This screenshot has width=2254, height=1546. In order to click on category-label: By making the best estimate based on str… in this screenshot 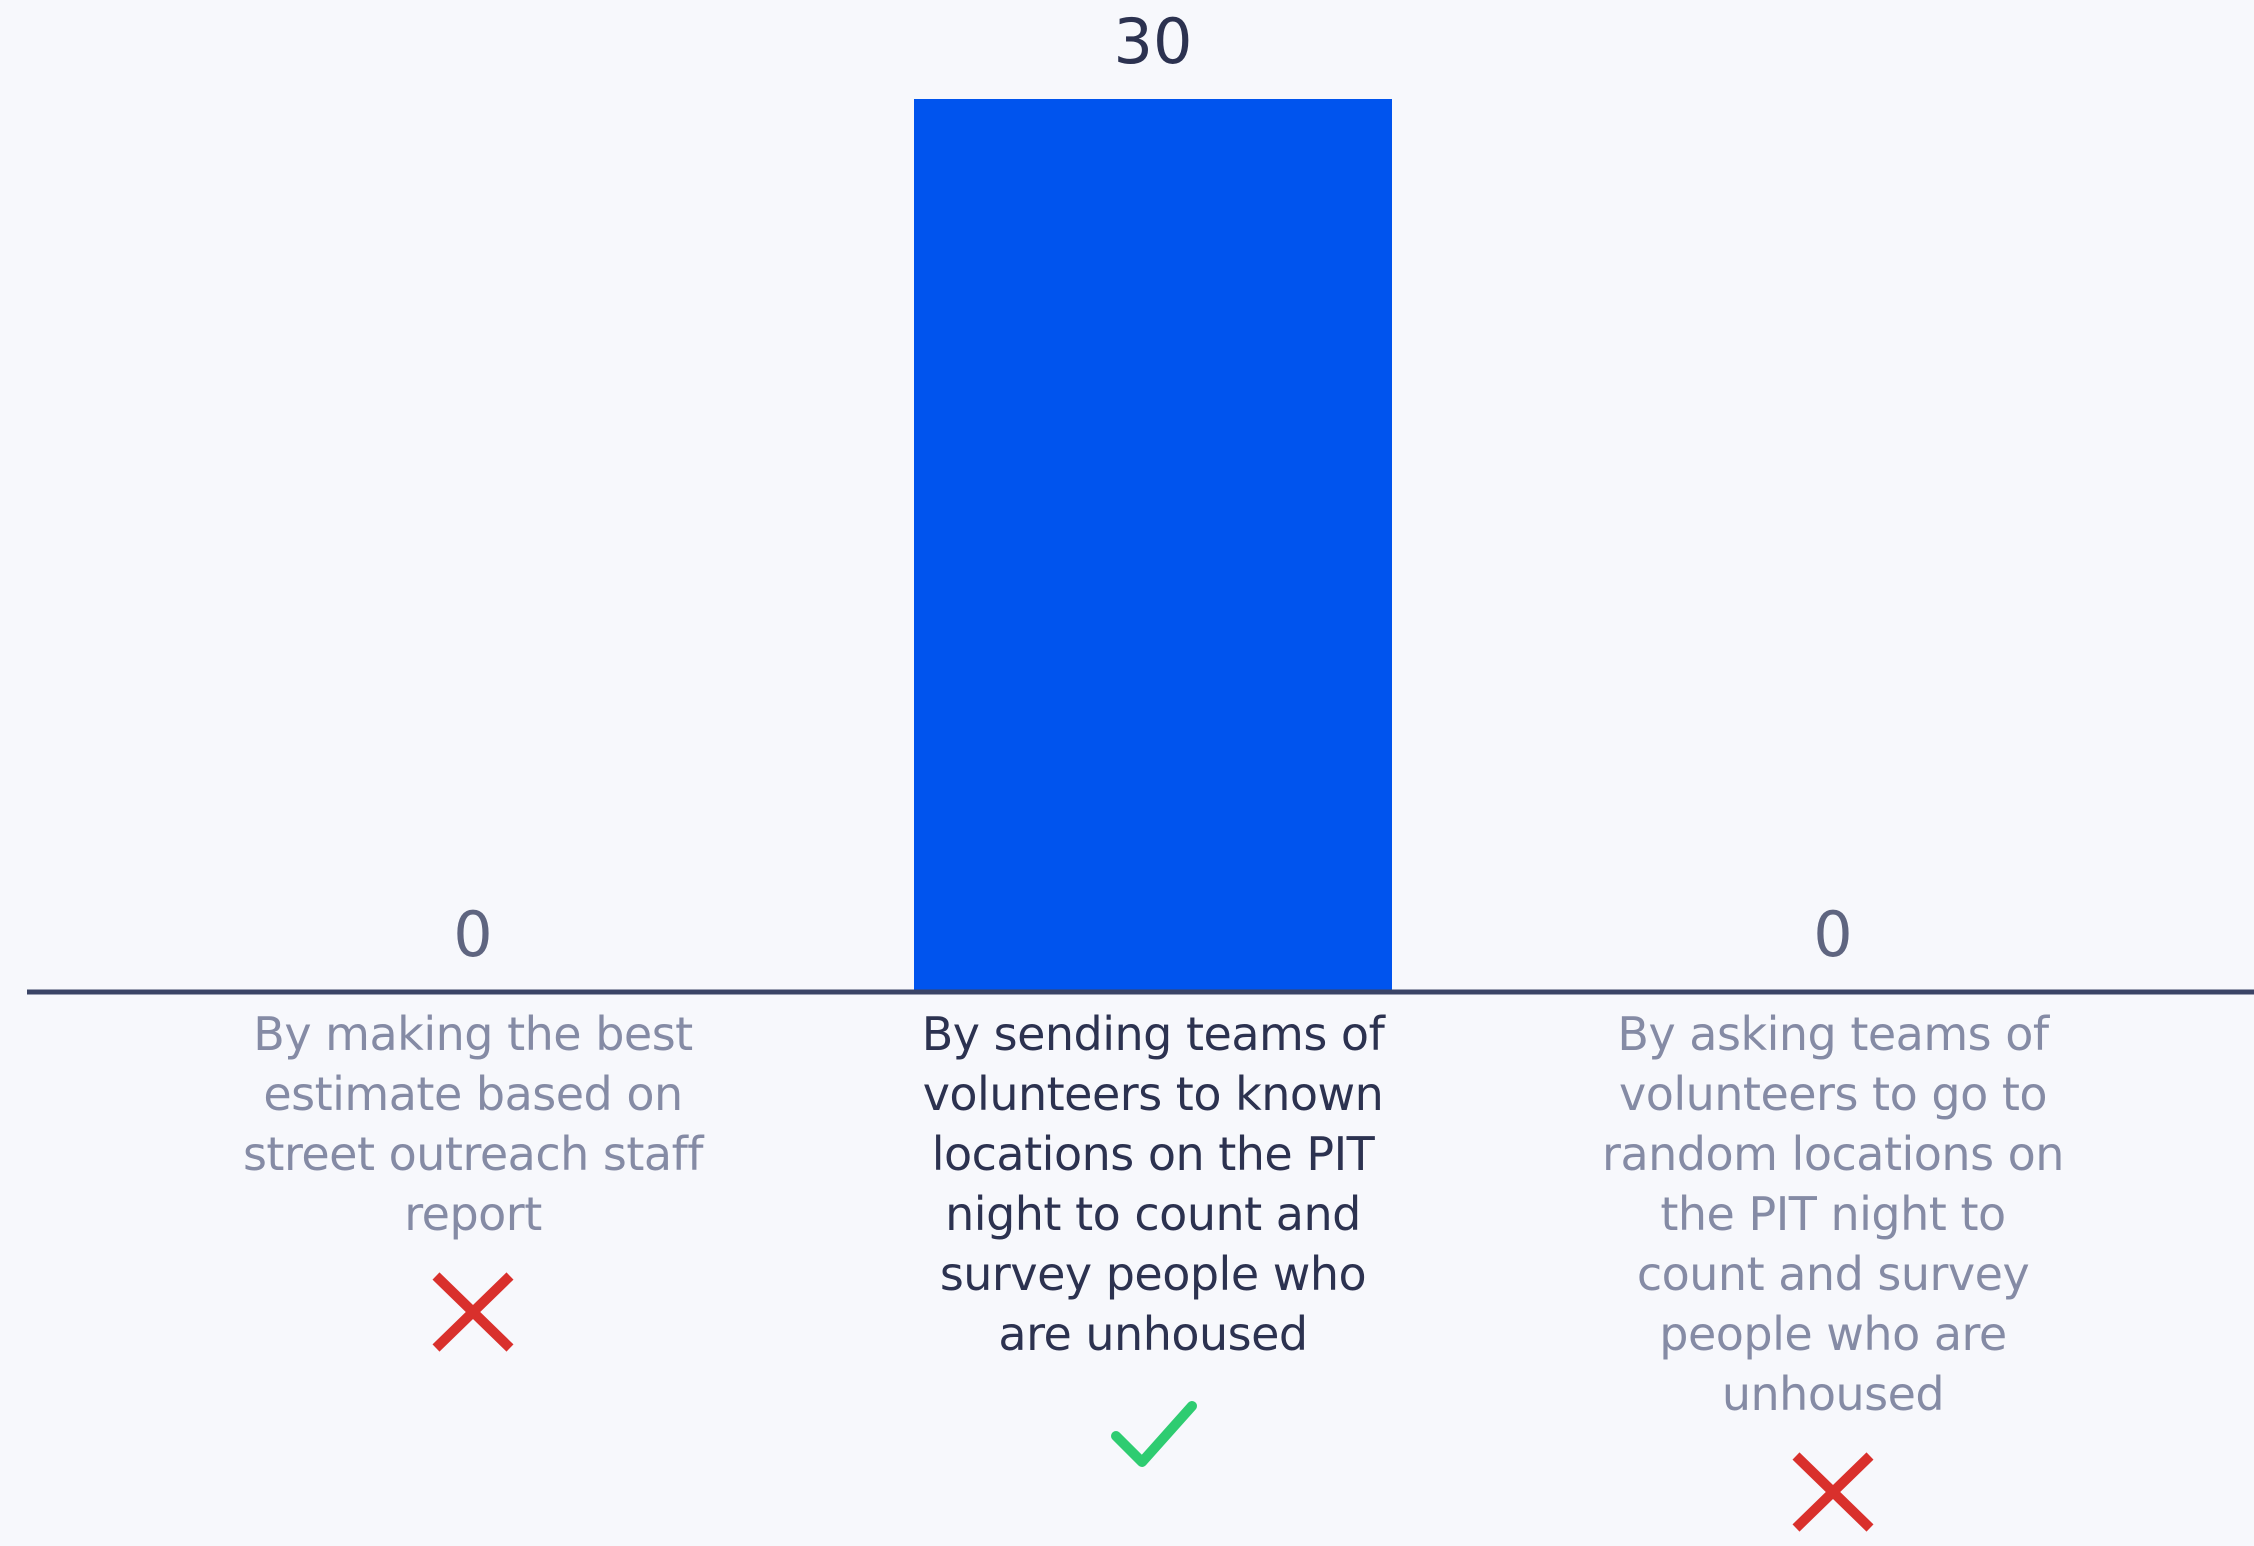, I will do `click(473, 1124)`.